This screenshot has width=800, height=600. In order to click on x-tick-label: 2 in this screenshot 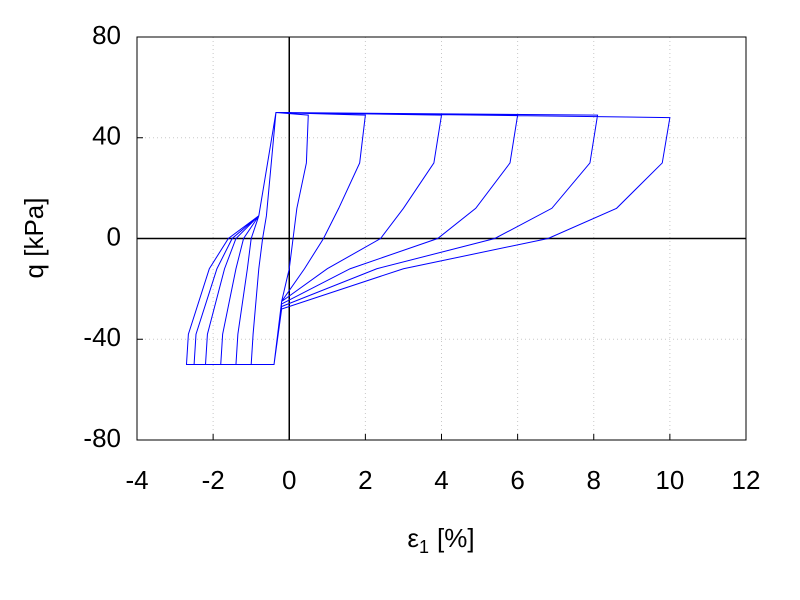, I will do `click(365, 480)`.